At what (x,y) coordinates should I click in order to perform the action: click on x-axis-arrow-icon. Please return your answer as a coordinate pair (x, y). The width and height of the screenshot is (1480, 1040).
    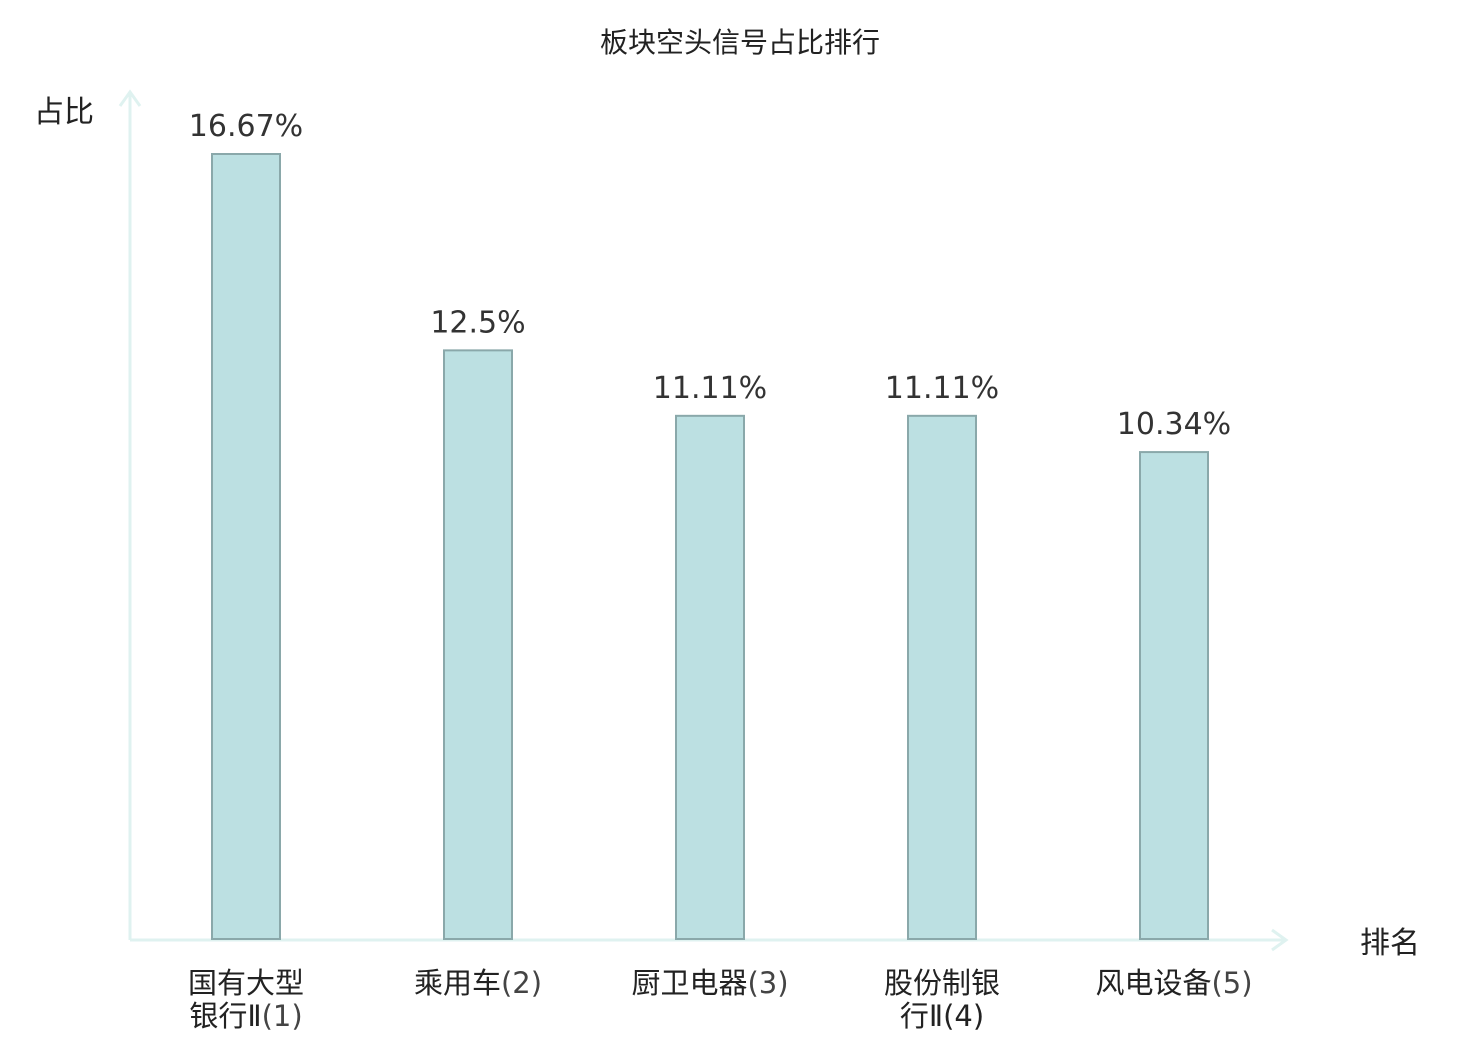
    Looking at the image, I should click on (1280, 940).